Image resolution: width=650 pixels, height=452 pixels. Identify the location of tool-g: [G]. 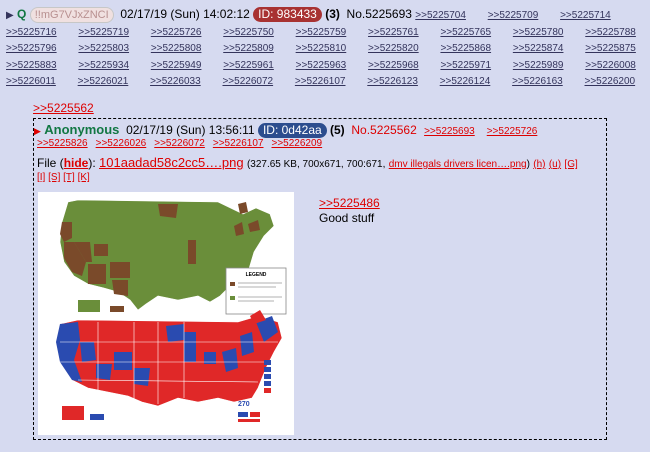
(571, 164).